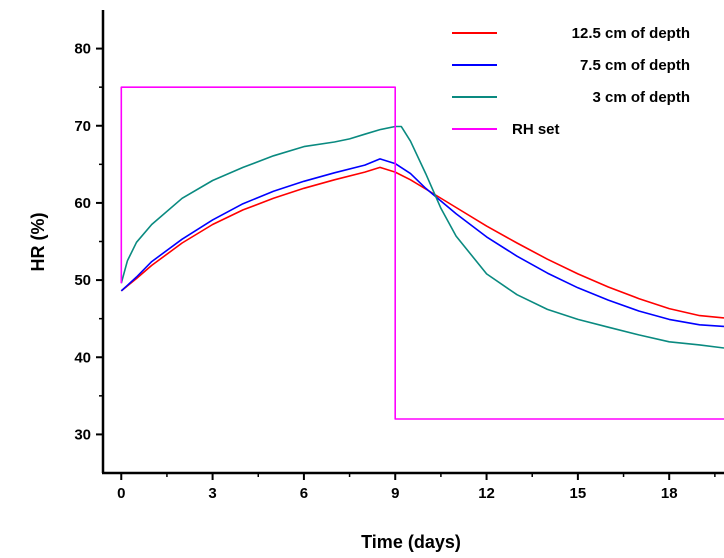  What do you see at coordinates (631, 33) in the screenshot?
I see `legend-label-0: 12.5 cm of depth` at bounding box center [631, 33].